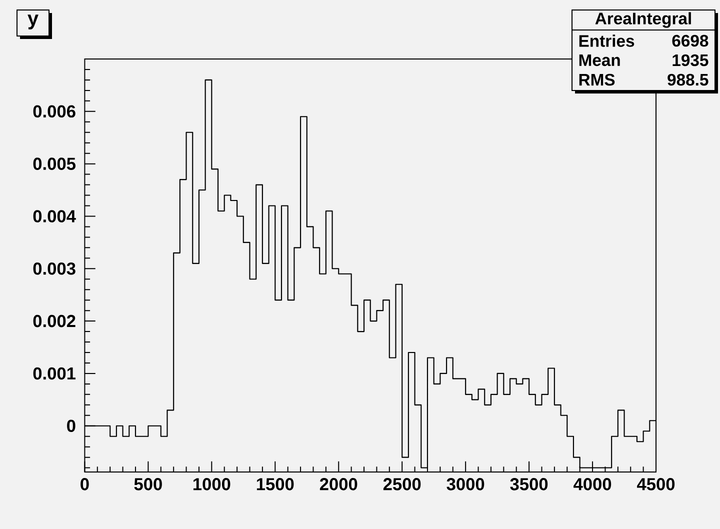 The width and height of the screenshot is (720, 529). I want to click on y-tick-label: 0, so click(71, 426).